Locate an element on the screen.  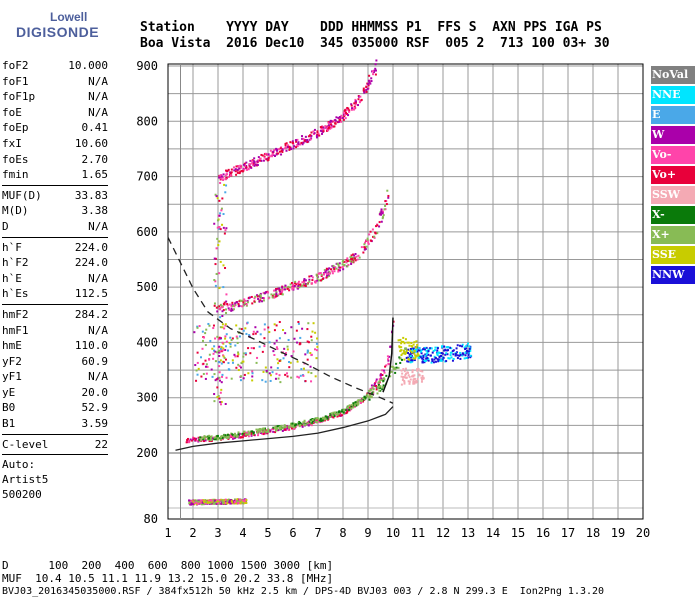
legend-item-x: X- is located at coordinates (673, 215).